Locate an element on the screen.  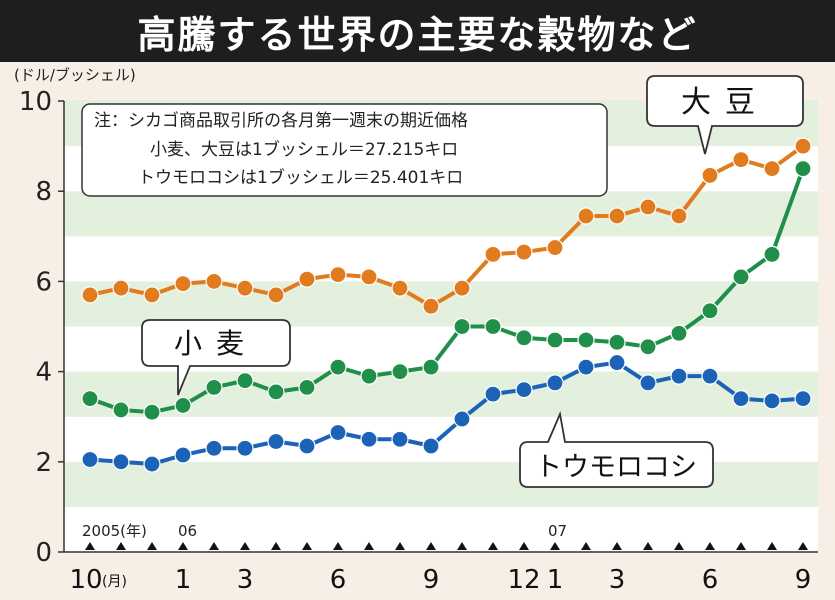
note-line-2: 小麦、大豆は1ブッシェル＝27.215キロ is located at coordinates (304, 149).